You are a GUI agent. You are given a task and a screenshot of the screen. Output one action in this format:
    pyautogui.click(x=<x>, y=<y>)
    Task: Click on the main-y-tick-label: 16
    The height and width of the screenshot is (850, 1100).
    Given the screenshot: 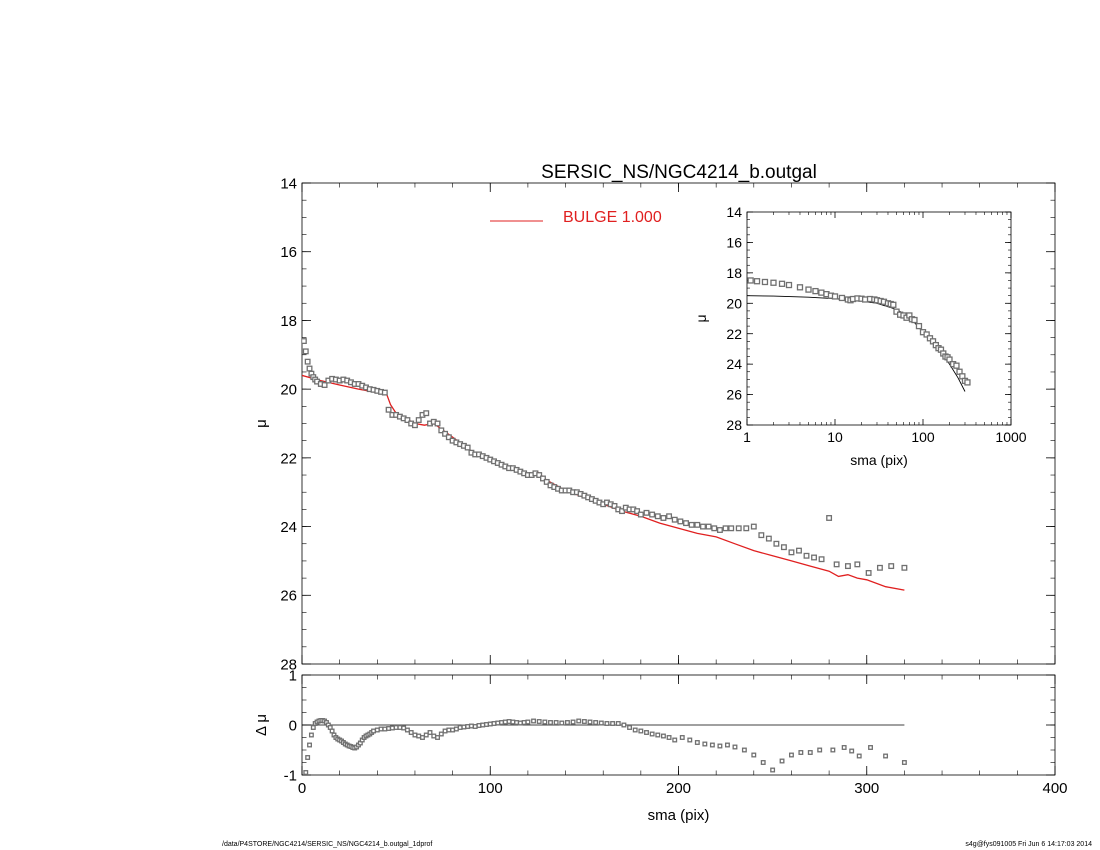 What is the action you would take?
    pyautogui.click(x=288, y=252)
    